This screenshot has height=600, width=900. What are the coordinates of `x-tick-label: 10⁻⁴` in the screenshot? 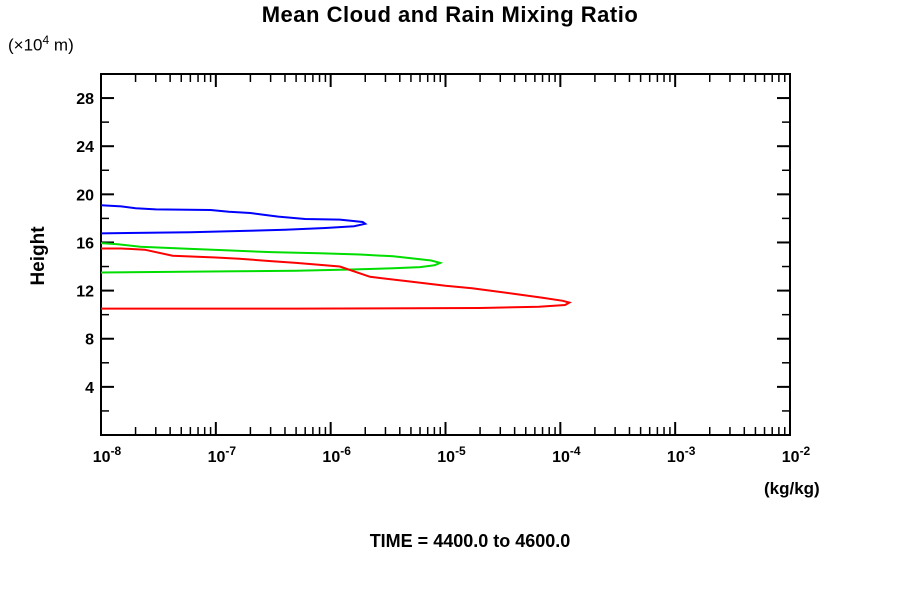 It's located at (566, 455).